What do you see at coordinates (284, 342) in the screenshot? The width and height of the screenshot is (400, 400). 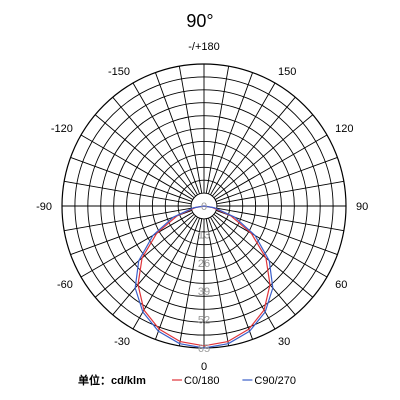 I see `angle-tick-label: 30` at bounding box center [284, 342].